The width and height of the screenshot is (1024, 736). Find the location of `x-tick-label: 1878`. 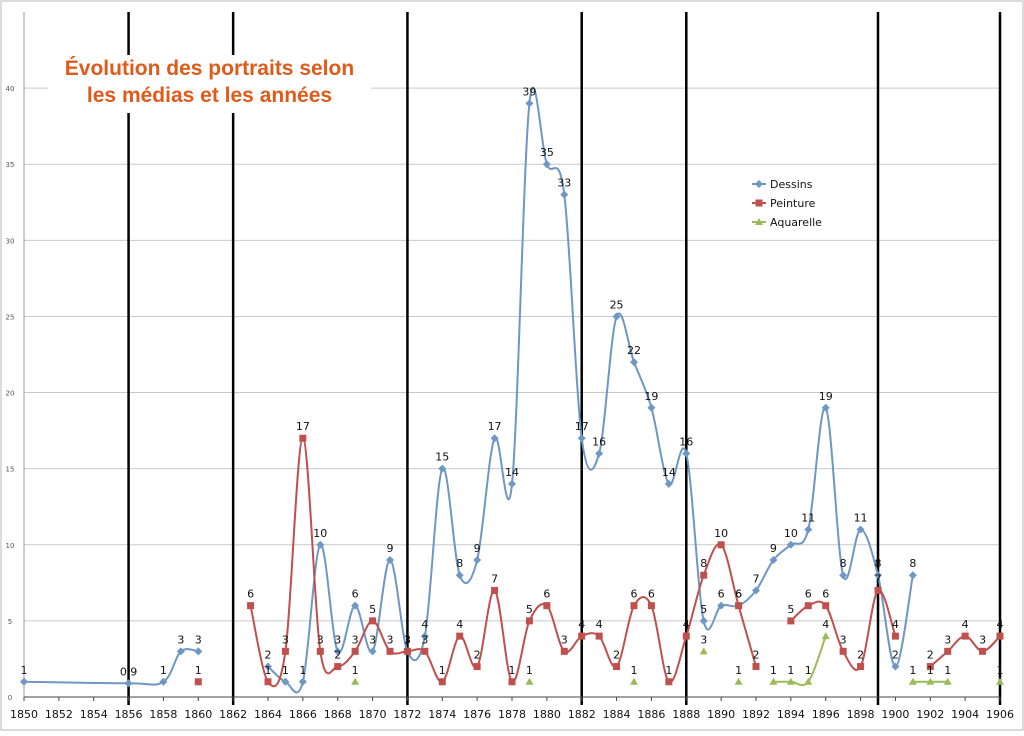

x-tick-label: 1878 is located at coordinates (512, 714).